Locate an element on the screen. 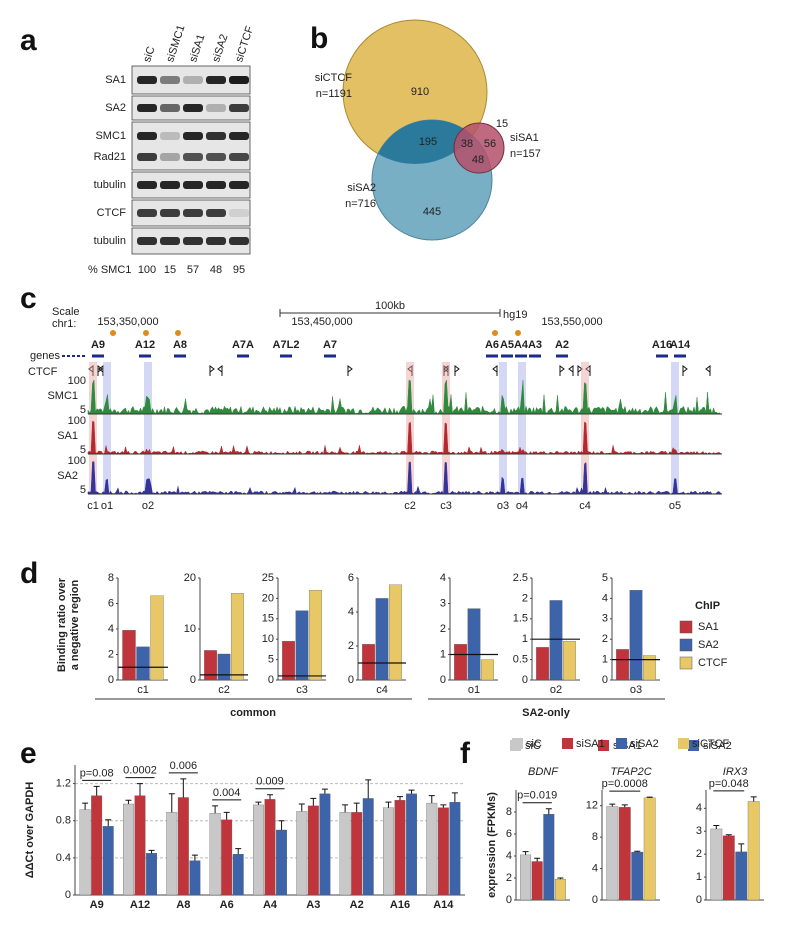 The height and width of the screenshot is (933, 800). panel-label: d is located at coordinates (29, 573).